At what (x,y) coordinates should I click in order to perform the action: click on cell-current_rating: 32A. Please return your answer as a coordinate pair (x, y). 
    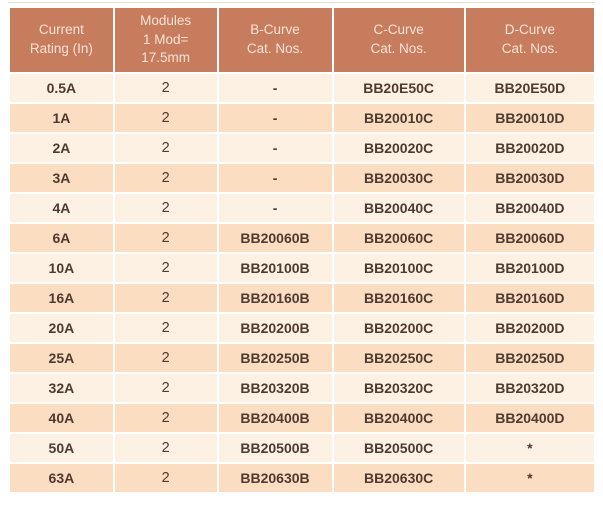
    Looking at the image, I should click on (61, 388).